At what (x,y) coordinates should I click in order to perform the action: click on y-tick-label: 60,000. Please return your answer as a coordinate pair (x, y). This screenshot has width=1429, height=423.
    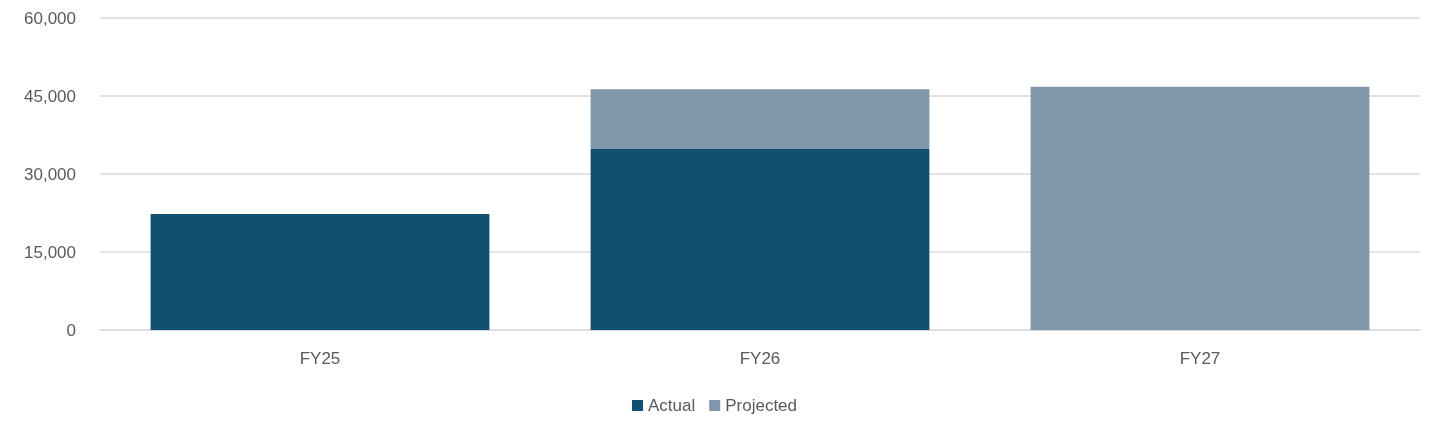
    Looking at the image, I should click on (50, 18).